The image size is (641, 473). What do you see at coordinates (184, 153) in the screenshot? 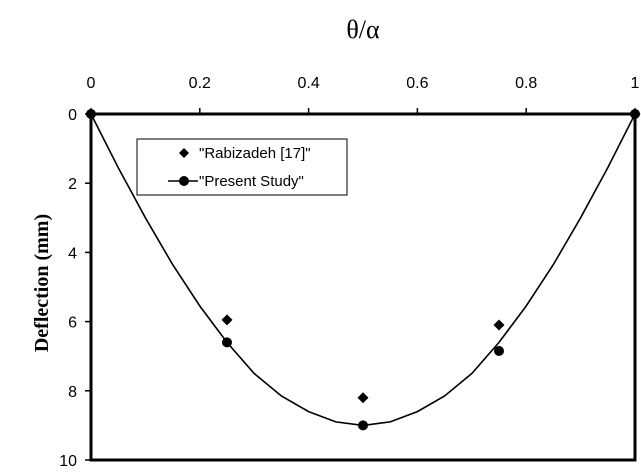
I see `legend-diamond-marker` at bounding box center [184, 153].